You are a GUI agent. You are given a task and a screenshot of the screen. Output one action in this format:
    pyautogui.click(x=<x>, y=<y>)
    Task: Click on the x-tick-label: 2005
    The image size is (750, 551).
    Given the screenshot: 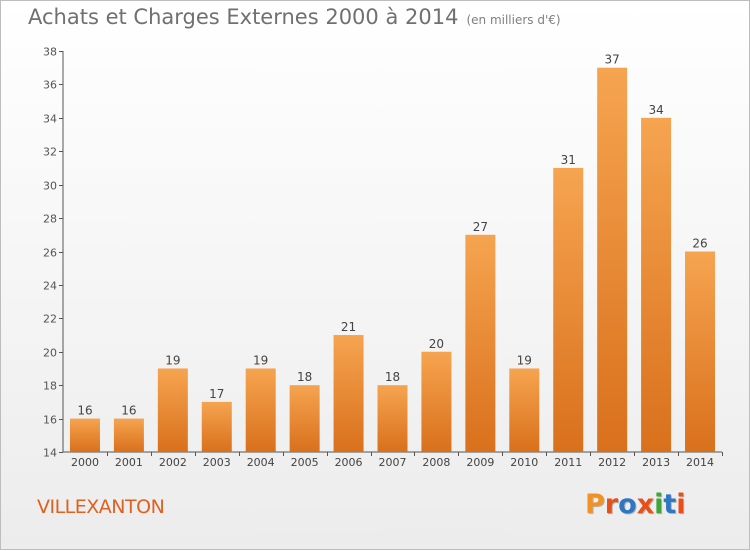 What is the action you would take?
    pyautogui.click(x=305, y=462)
    